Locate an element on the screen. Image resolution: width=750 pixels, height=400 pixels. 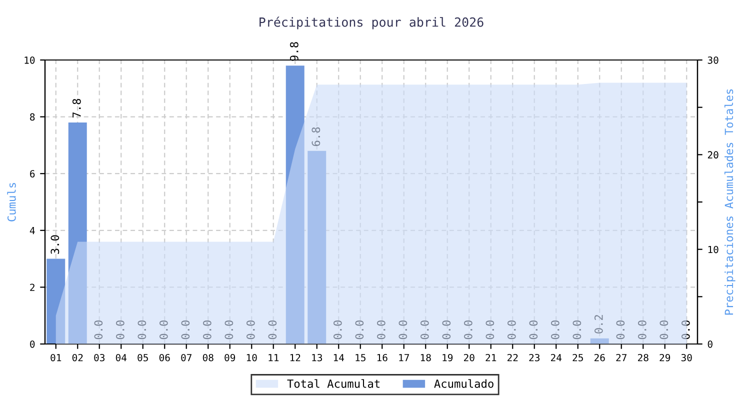
legend-label: Acumulado is located at coordinates (464, 383).